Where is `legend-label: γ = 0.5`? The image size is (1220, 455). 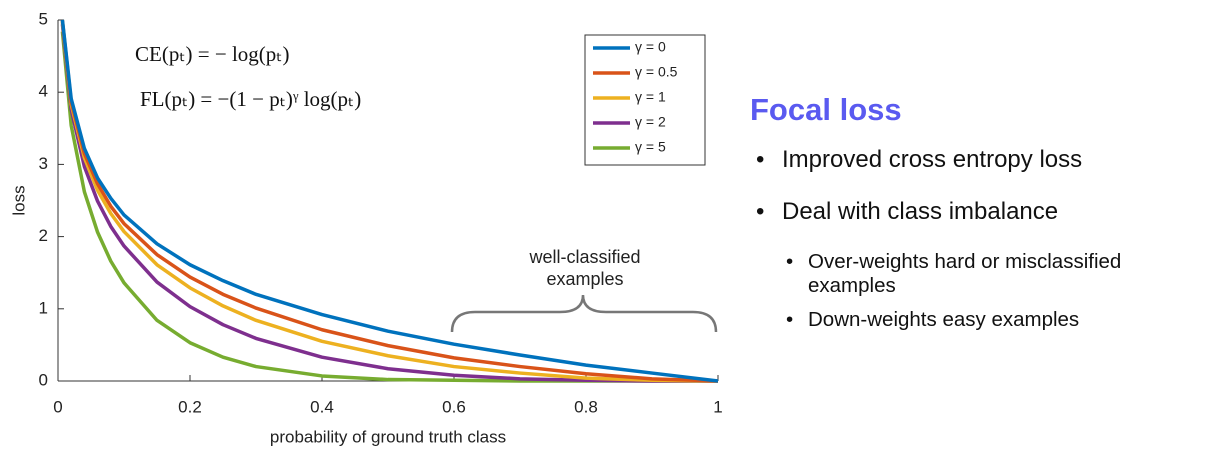
legend-label: γ = 0.5 is located at coordinates (656, 72).